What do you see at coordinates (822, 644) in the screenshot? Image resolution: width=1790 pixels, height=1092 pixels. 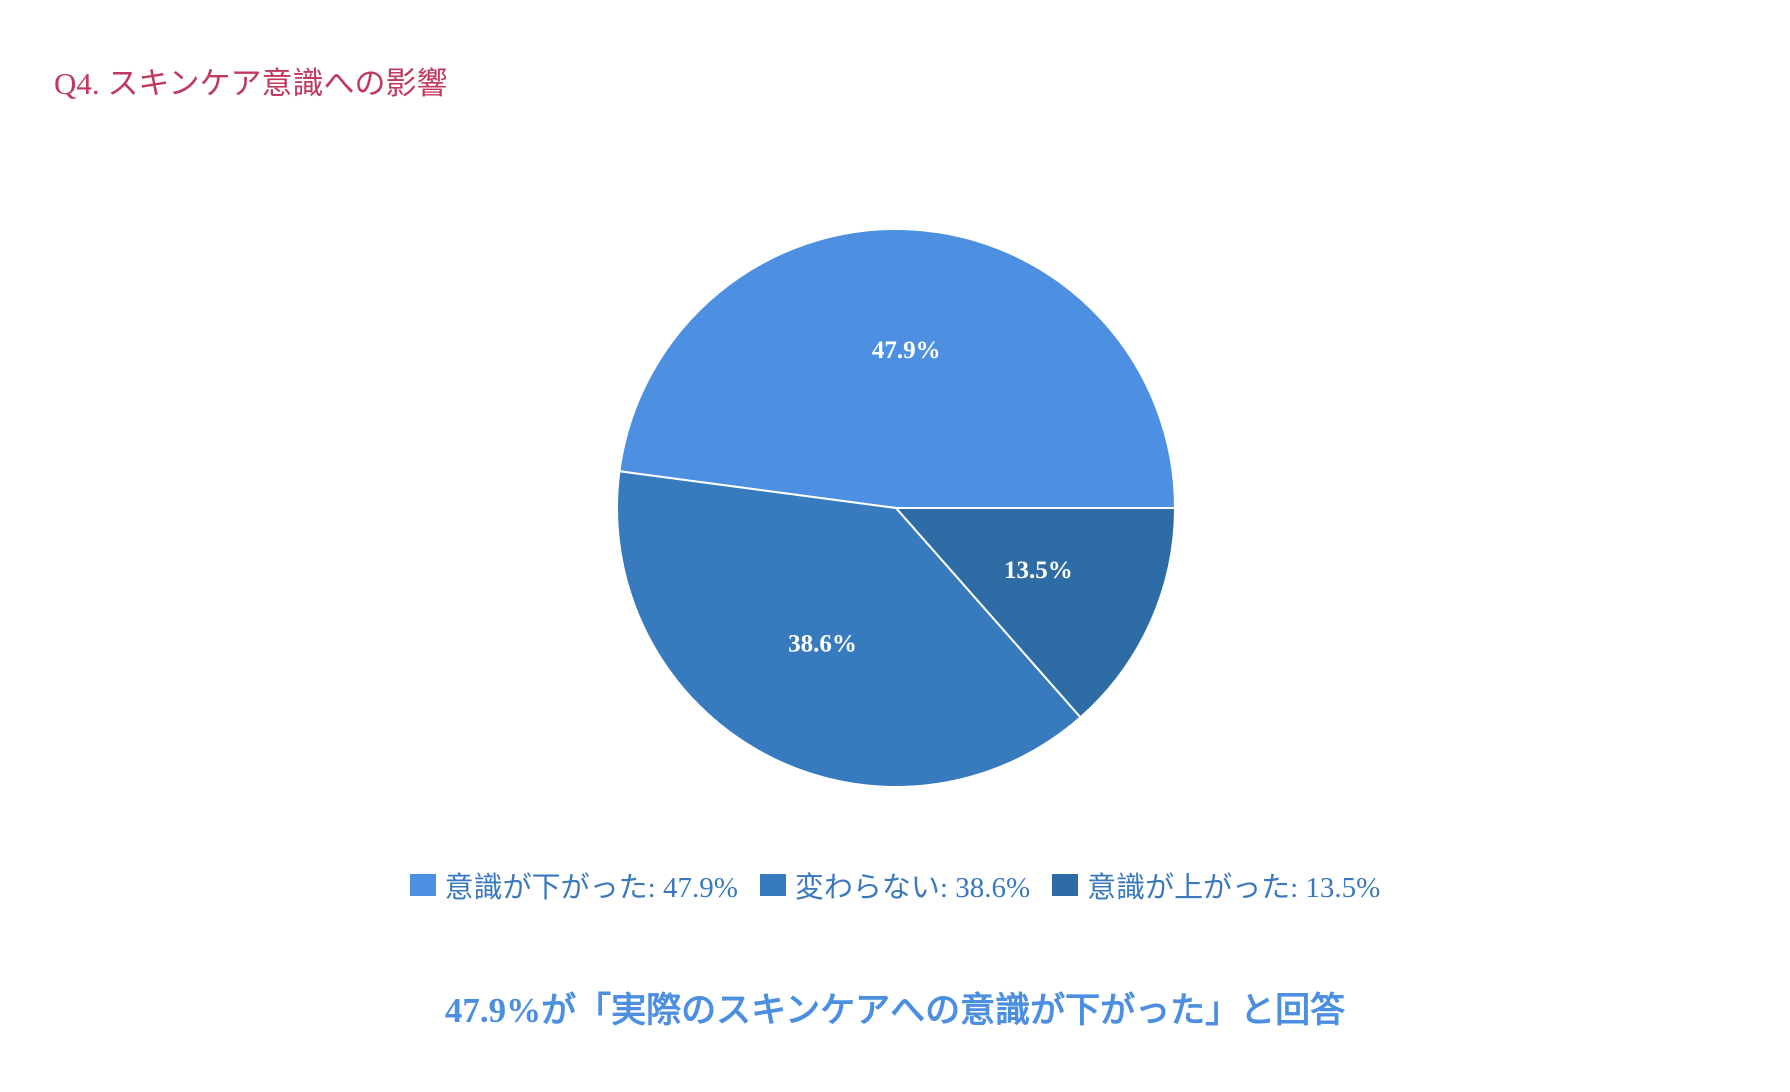 I see `slice-label-unchanged: 38.6%` at bounding box center [822, 644].